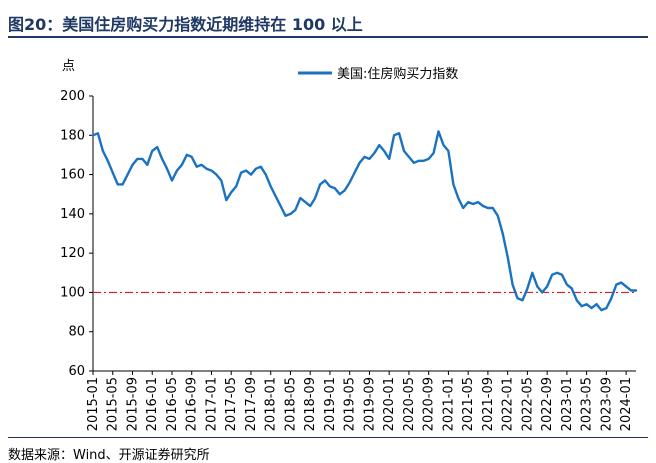 The image size is (656, 463). Describe the element at coordinates (72, 135) in the screenshot. I see `y-tick-label: 180` at that location.